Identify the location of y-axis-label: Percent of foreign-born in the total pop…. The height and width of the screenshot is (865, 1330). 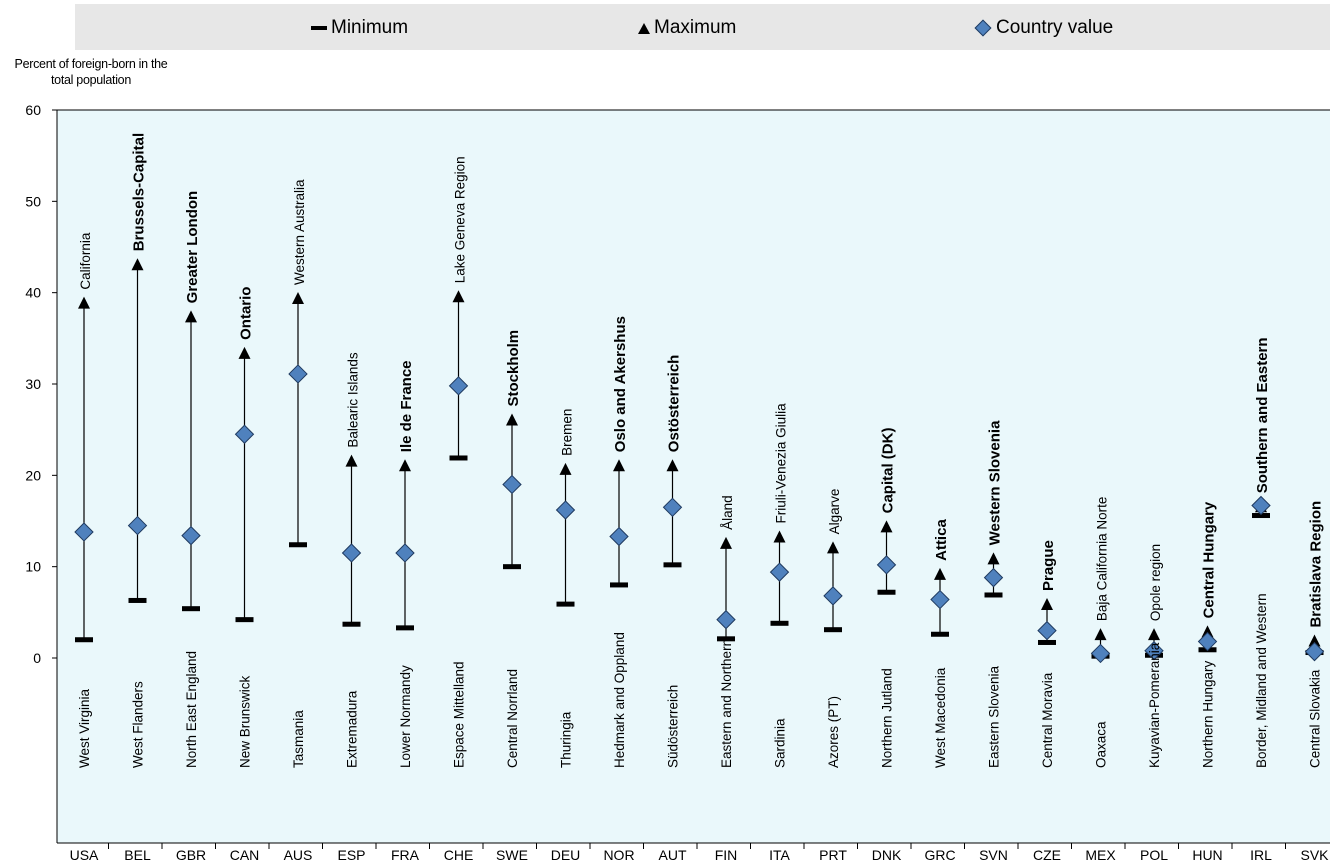
(91, 72).